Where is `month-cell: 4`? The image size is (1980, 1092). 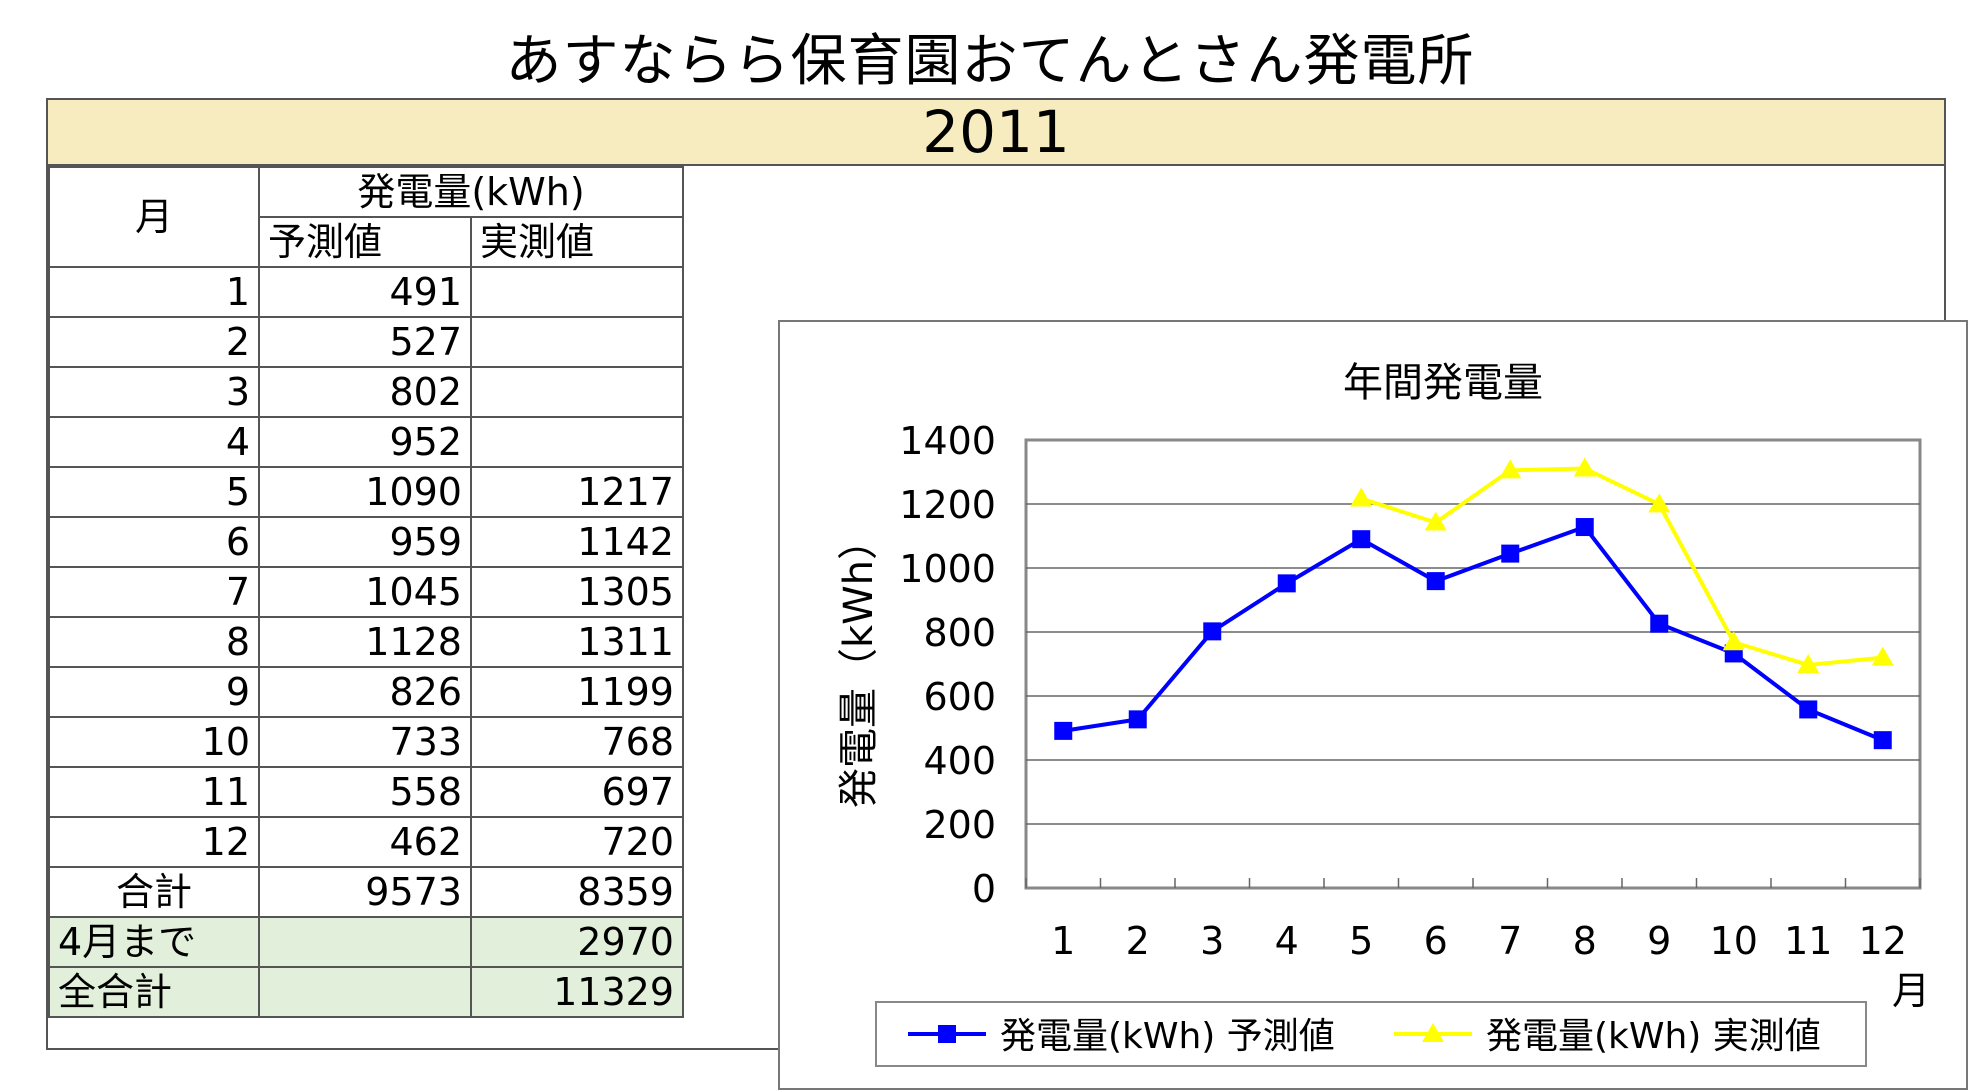 month-cell: 4 is located at coordinates (154, 442).